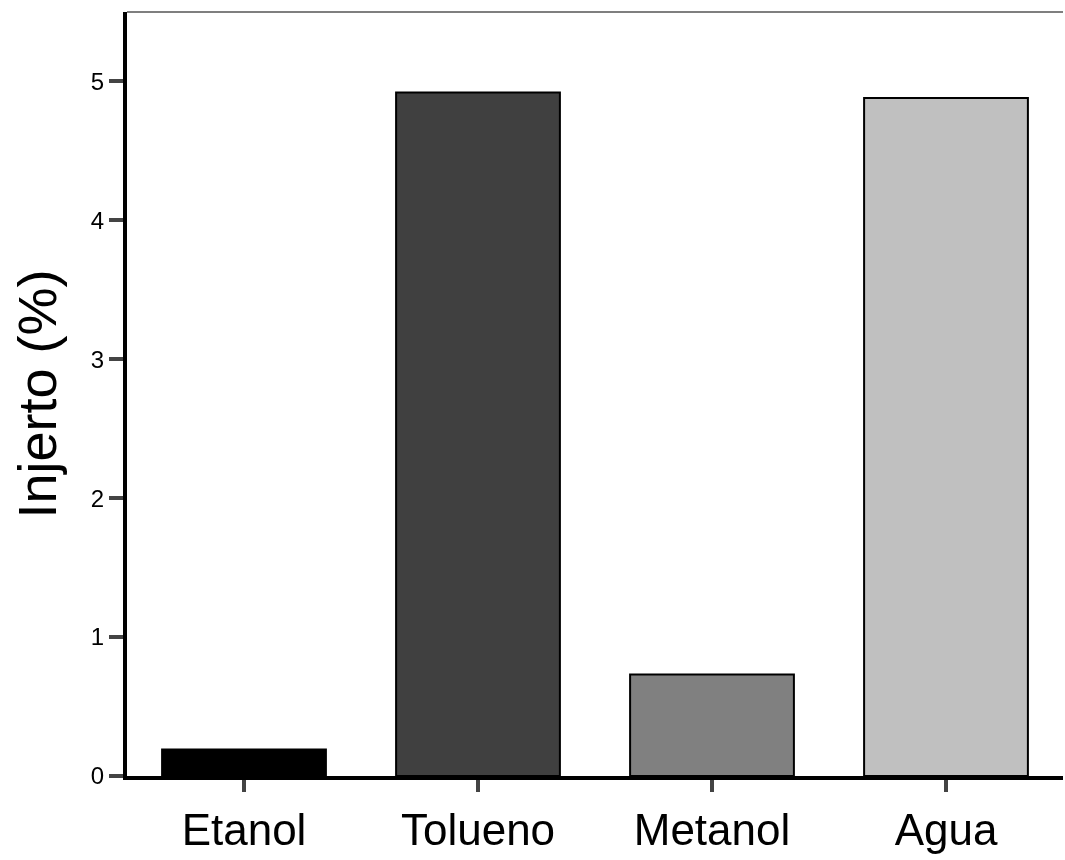  I want to click on y-tick-label: 2, so click(97, 498).